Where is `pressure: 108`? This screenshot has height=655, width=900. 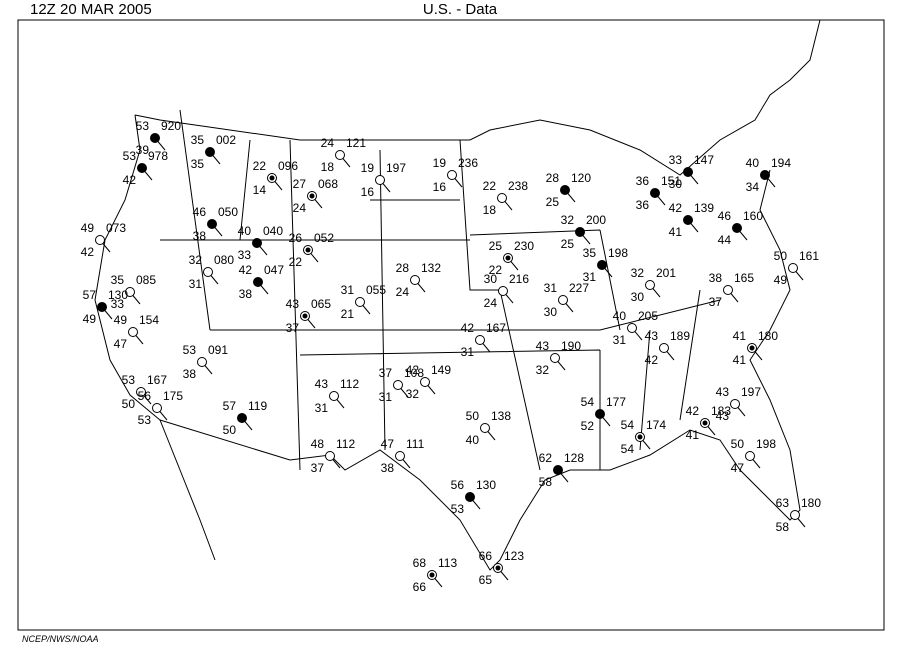
pressure: 108 is located at coordinates (414, 373).